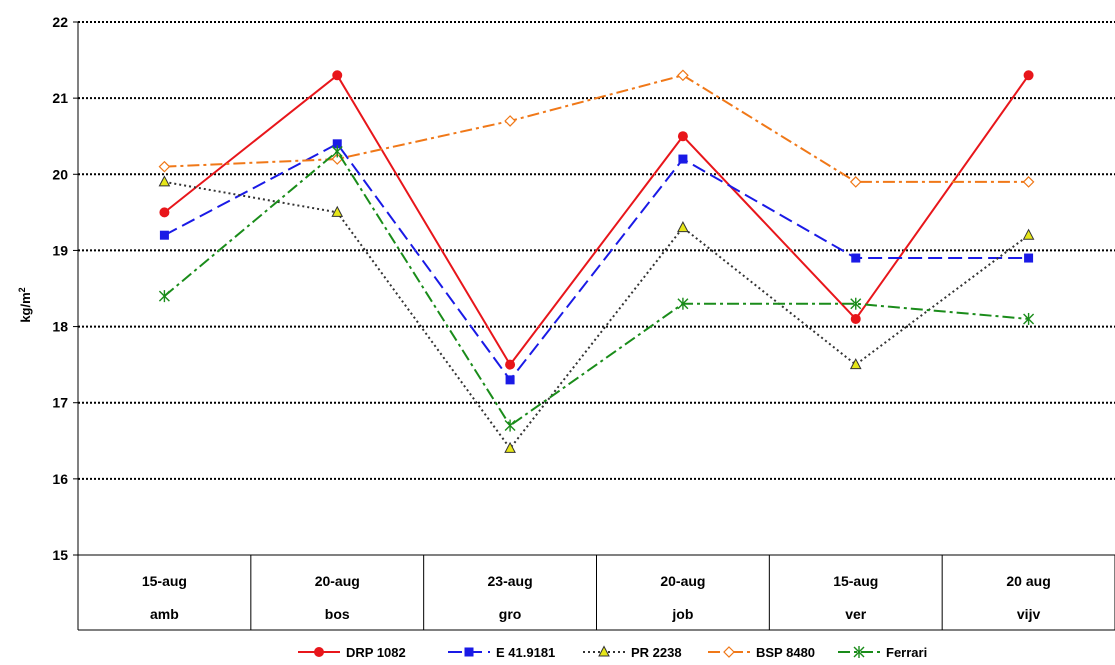  I want to click on legend-label: BSP 8480, so click(785, 652).